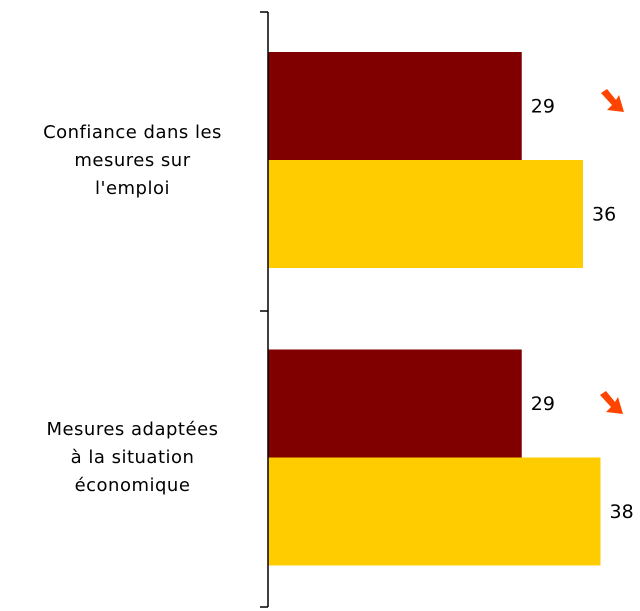  Describe the element at coordinates (622, 512) in the screenshot. I see `value-label: 38` at that location.